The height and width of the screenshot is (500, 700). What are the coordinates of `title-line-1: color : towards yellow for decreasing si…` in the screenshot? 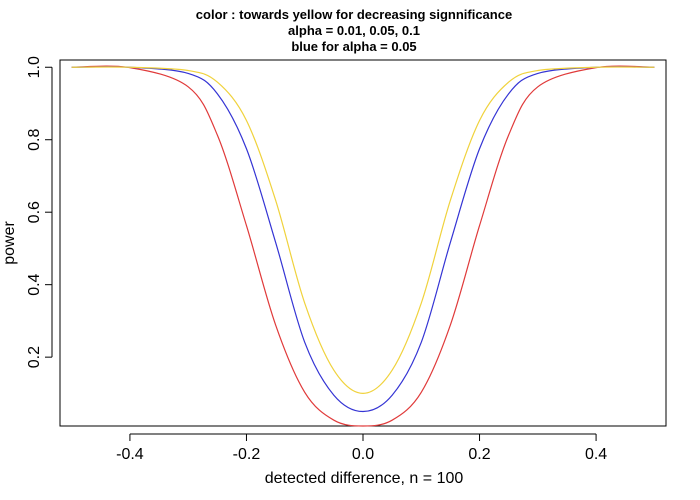 It's located at (354, 14).